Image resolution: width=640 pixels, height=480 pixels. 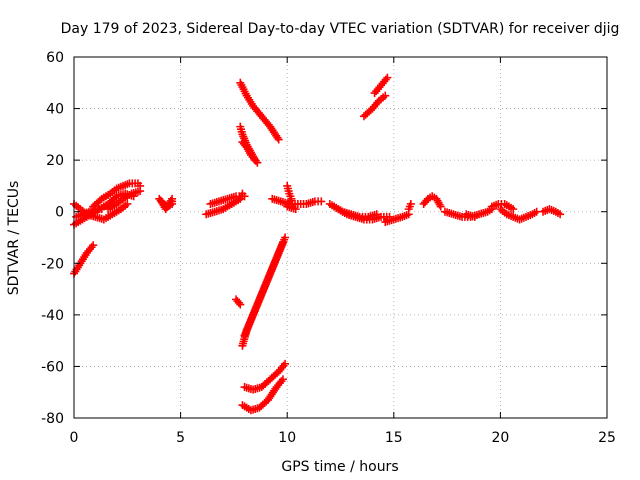 I want to click on y-tick-label: 0, so click(x=59, y=213).